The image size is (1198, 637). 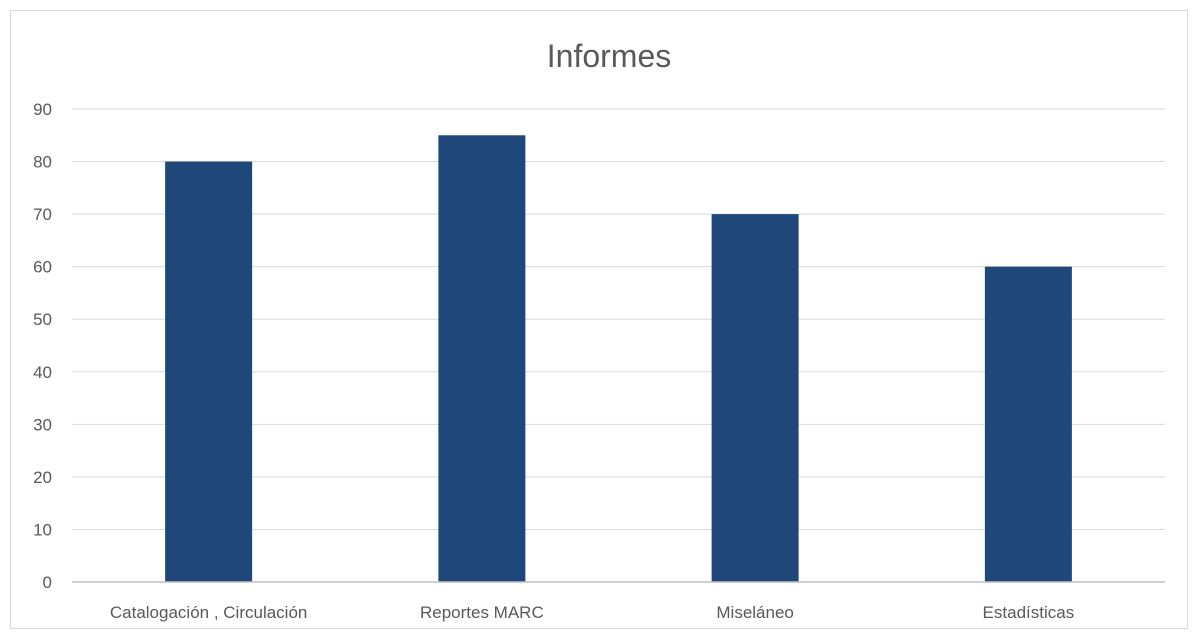 What do you see at coordinates (42, 109) in the screenshot?
I see `y-tick-label: 90` at bounding box center [42, 109].